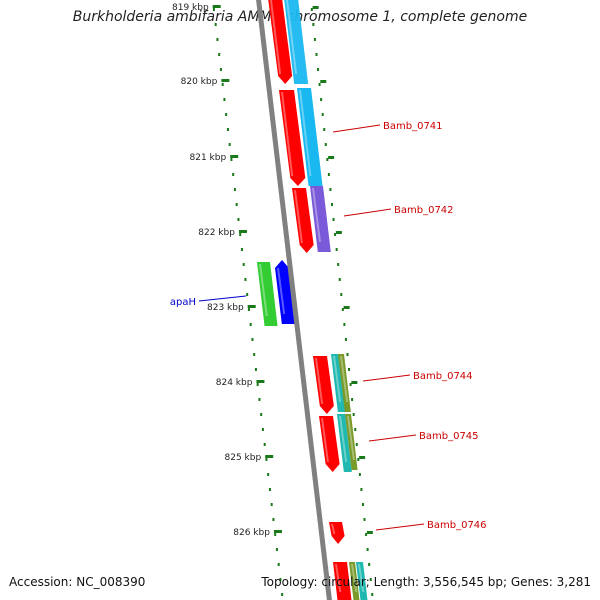  What do you see at coordinates (337, 379) in the screenshot?
I see `cds-product-bamb-0744-shine` at bounding box center [337, 379].